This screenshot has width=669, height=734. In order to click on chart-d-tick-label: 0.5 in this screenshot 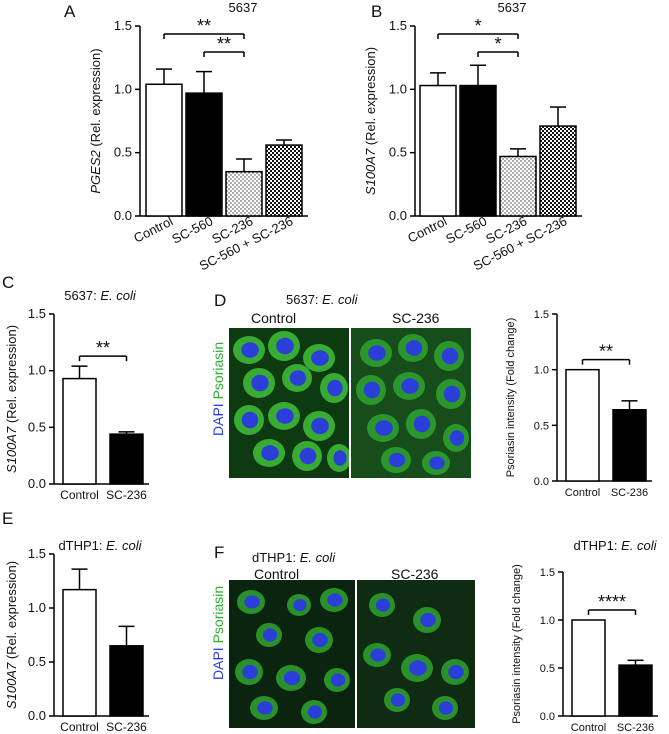, I will do `click(541, 426)`.